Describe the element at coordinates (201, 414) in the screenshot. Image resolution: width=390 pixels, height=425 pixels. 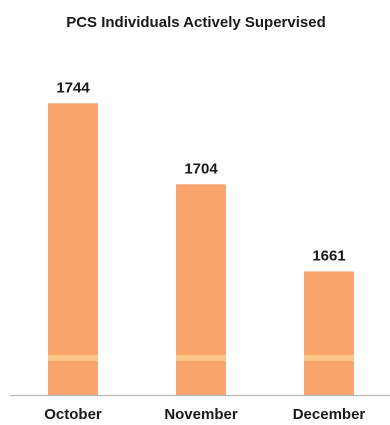
I see `x-tick-november: November` at that location.